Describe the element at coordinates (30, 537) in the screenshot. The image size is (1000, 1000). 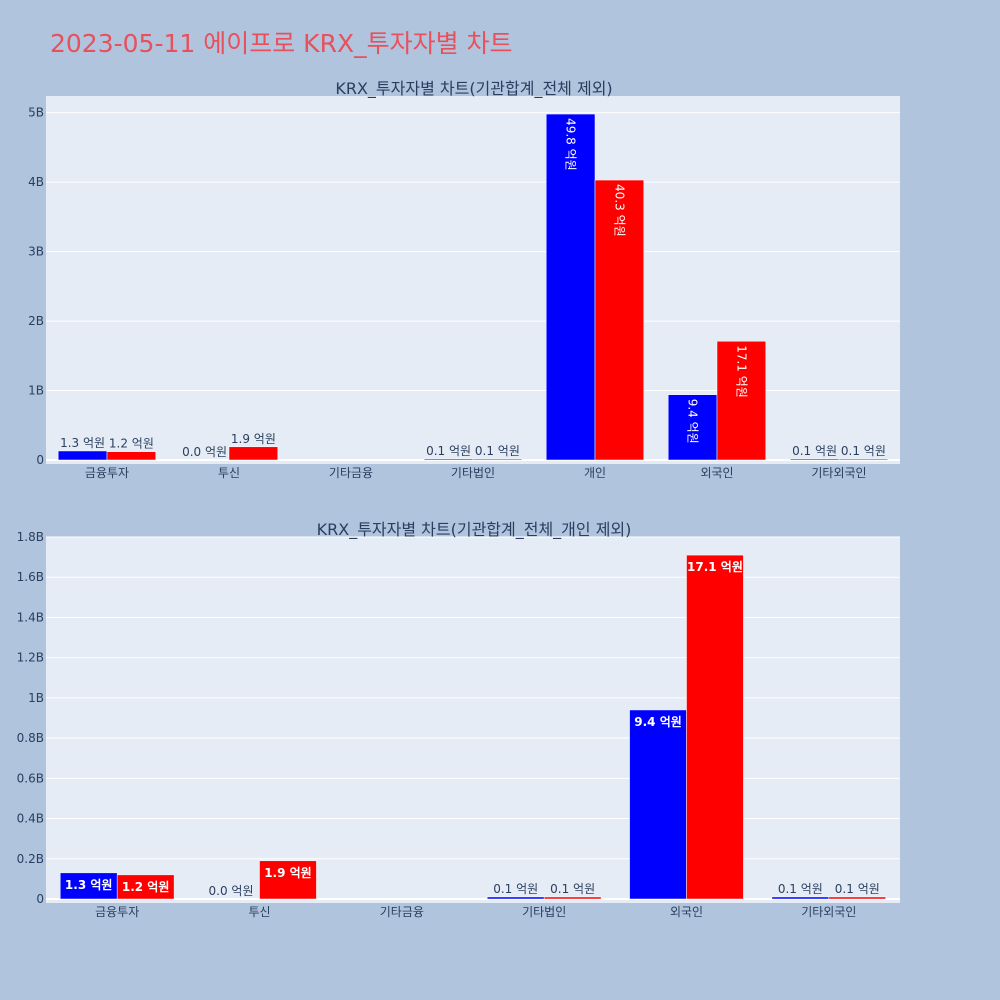
I see `y-tick-label: 1.8B` at that location.